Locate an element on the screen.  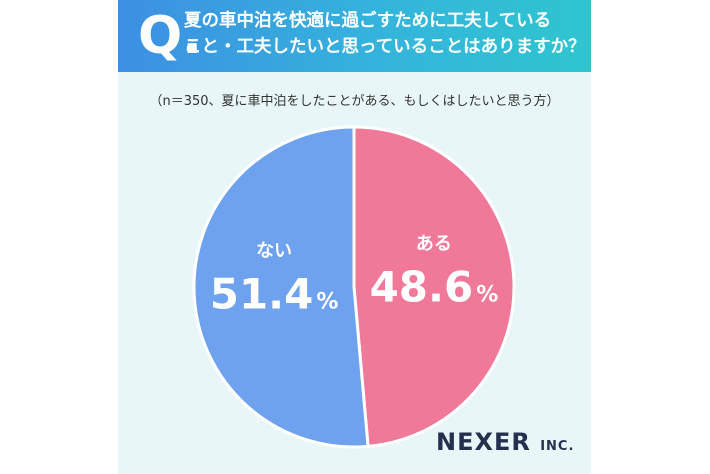
logo-name: NEXER is located at coordinates (483, 442).